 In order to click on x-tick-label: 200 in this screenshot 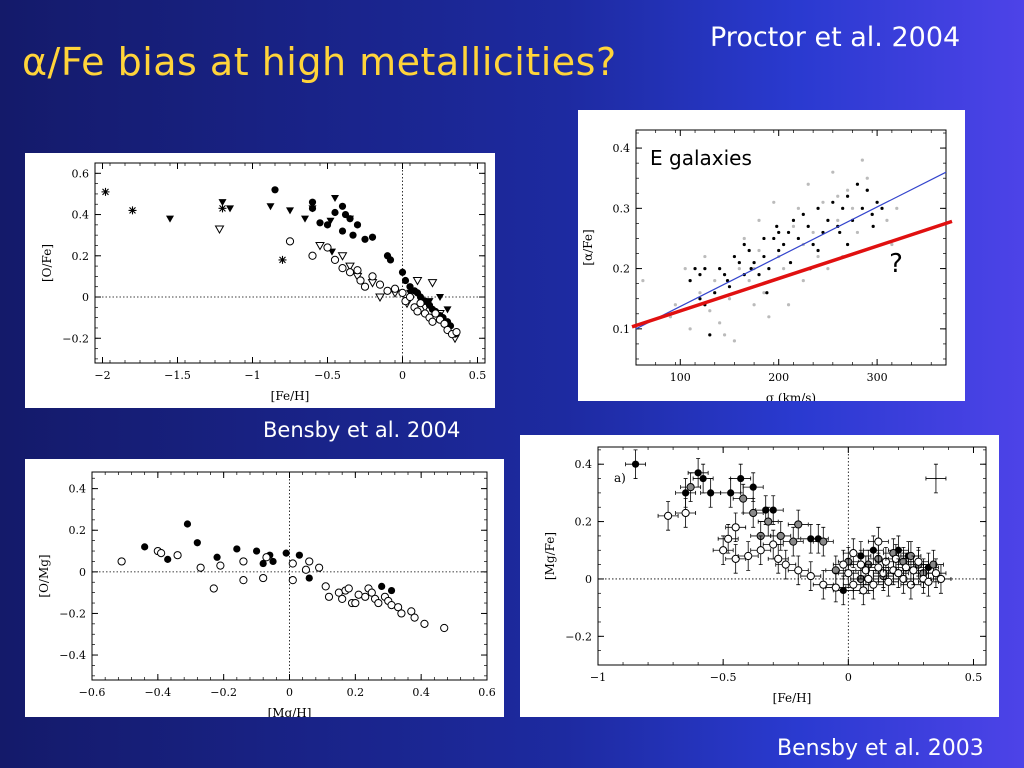, I will do `click(778, 377)`.